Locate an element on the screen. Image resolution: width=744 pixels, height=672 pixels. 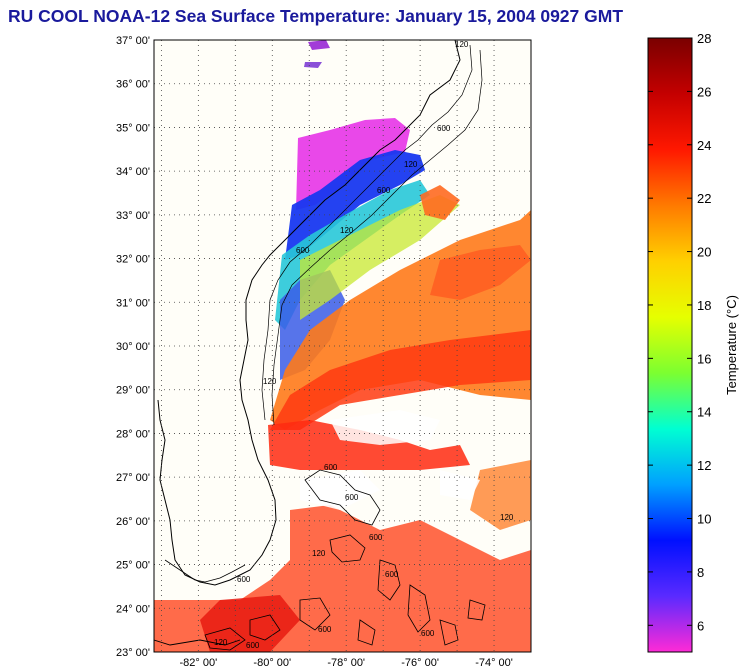
latitude-label: 32° 00' is located at coordinates (133, 260).